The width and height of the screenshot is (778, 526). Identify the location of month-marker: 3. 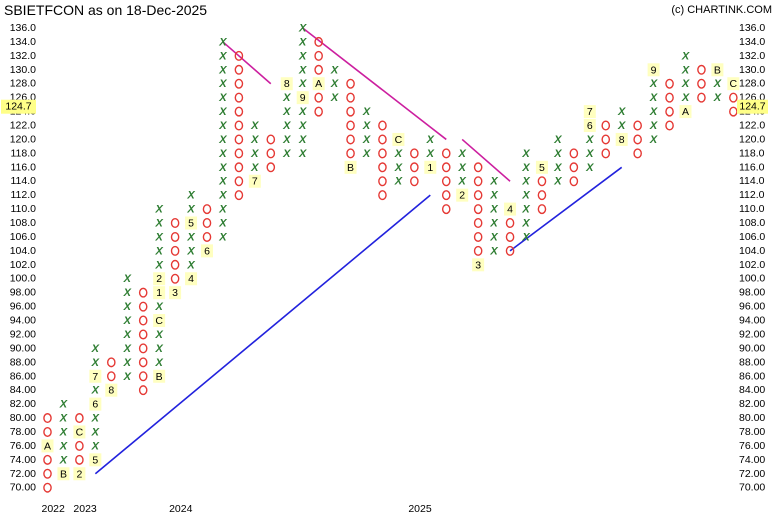
(175, 293).